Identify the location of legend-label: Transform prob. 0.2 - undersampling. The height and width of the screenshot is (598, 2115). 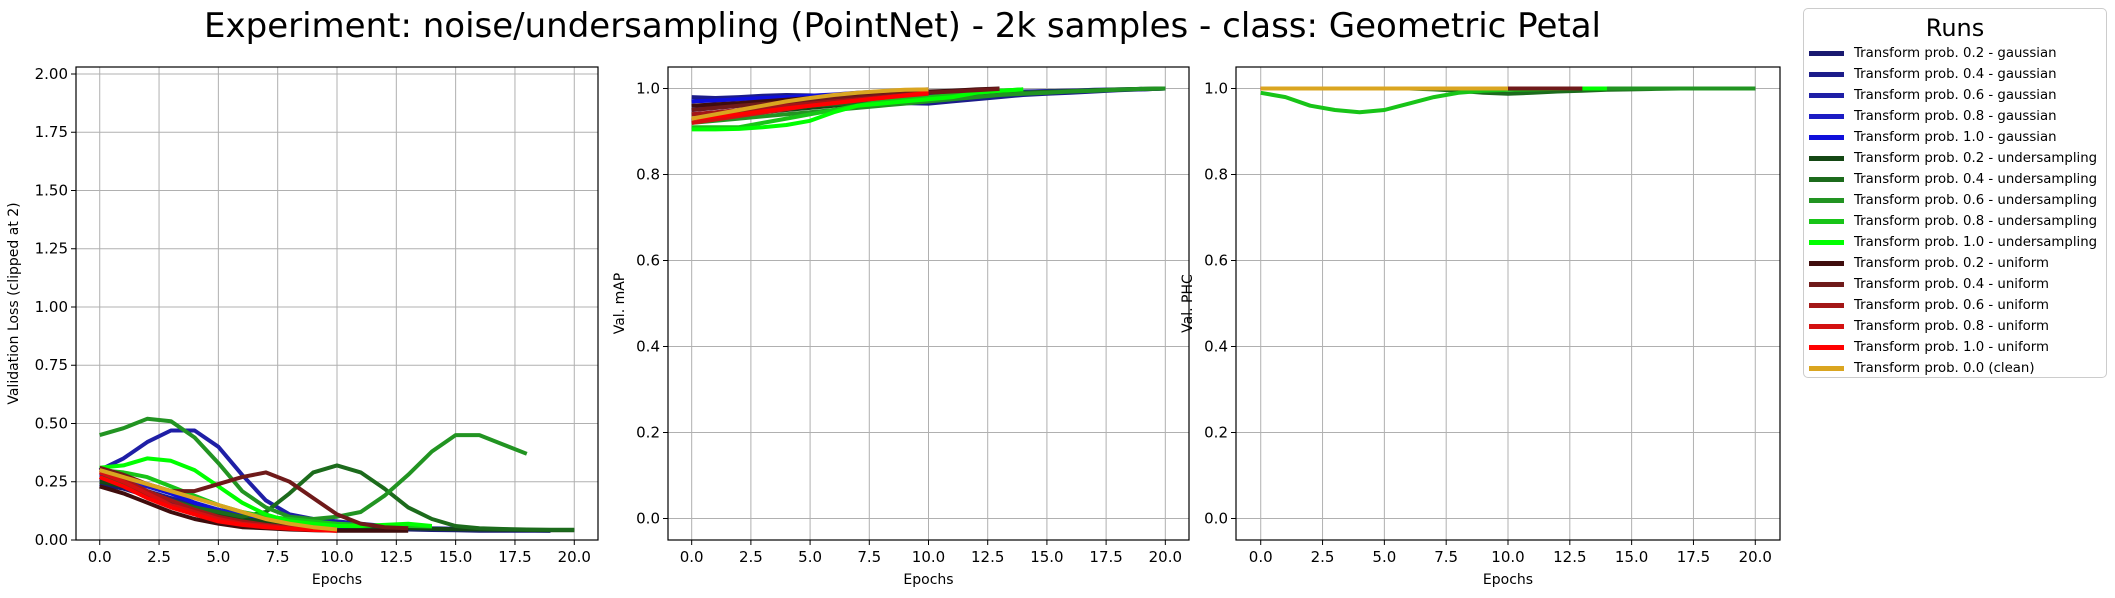
(1976, 158).